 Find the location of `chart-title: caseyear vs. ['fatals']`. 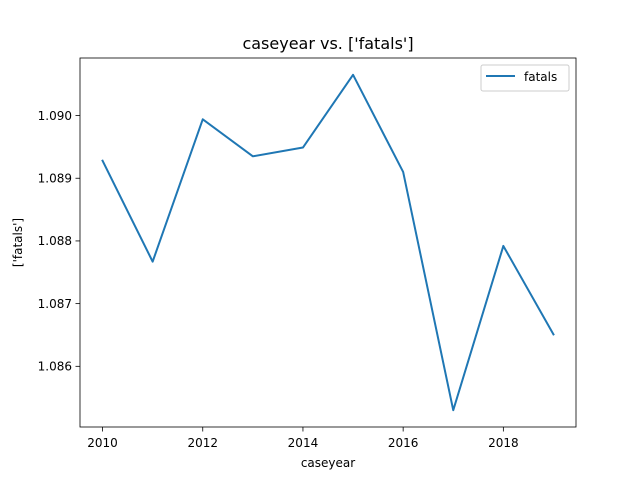

chart-title: caseyear vs. ['fatals'] is located at coordinates (327, 43).